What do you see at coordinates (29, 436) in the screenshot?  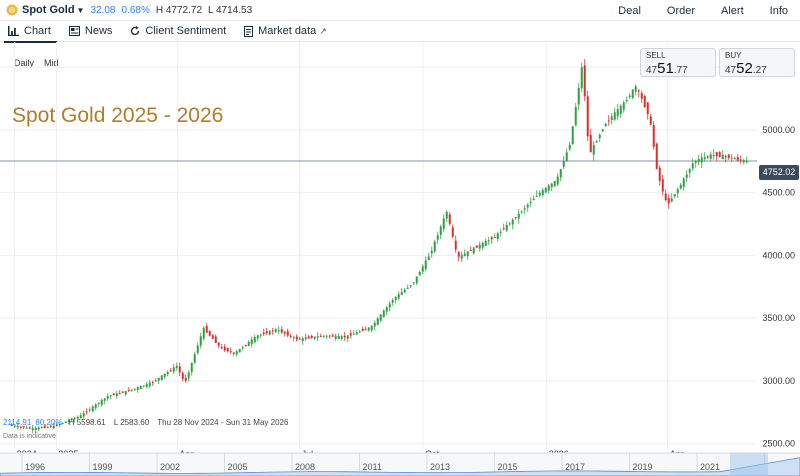 I see `indicative-note: Data is indicative` at bounding box center [29, 436].